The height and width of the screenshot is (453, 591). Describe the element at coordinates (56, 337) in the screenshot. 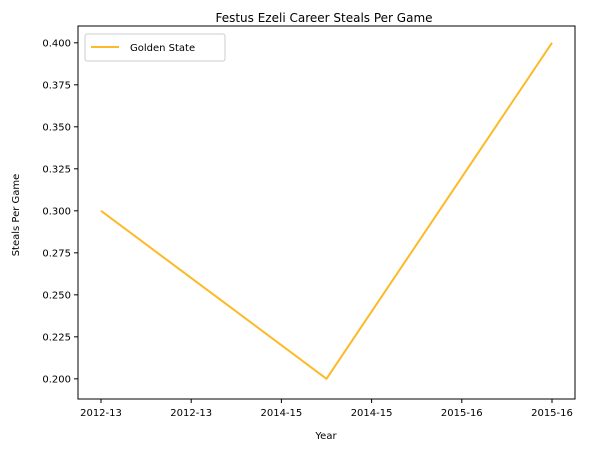

I see `y-tick-label: 0.225` at that location.